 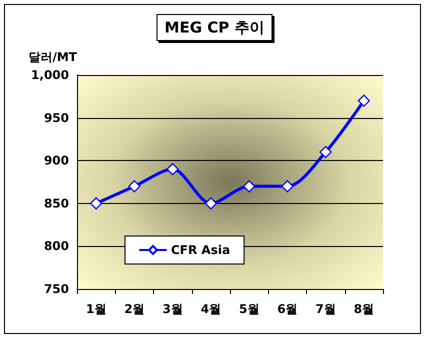 I want to click on x-tick-label: 7월, so click(x=325, y=309).